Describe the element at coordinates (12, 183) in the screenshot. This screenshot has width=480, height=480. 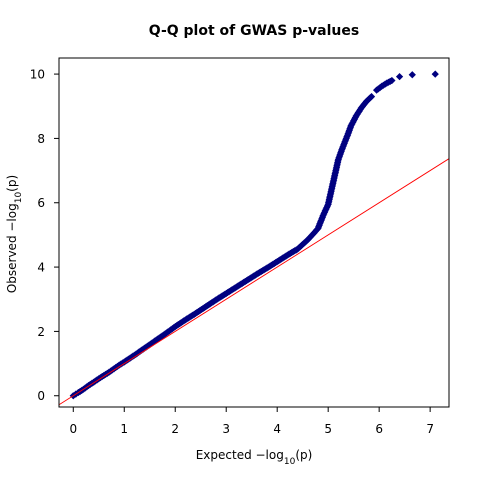
I see `y-axis-label-suffix: (p)` at that location.